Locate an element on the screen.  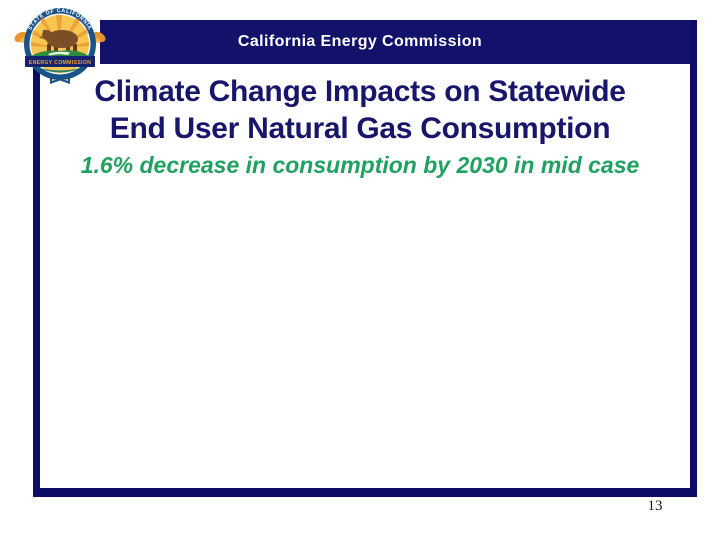
seal-band-icon: ENERGY COMMISSION is located at coordinates (60, 61).